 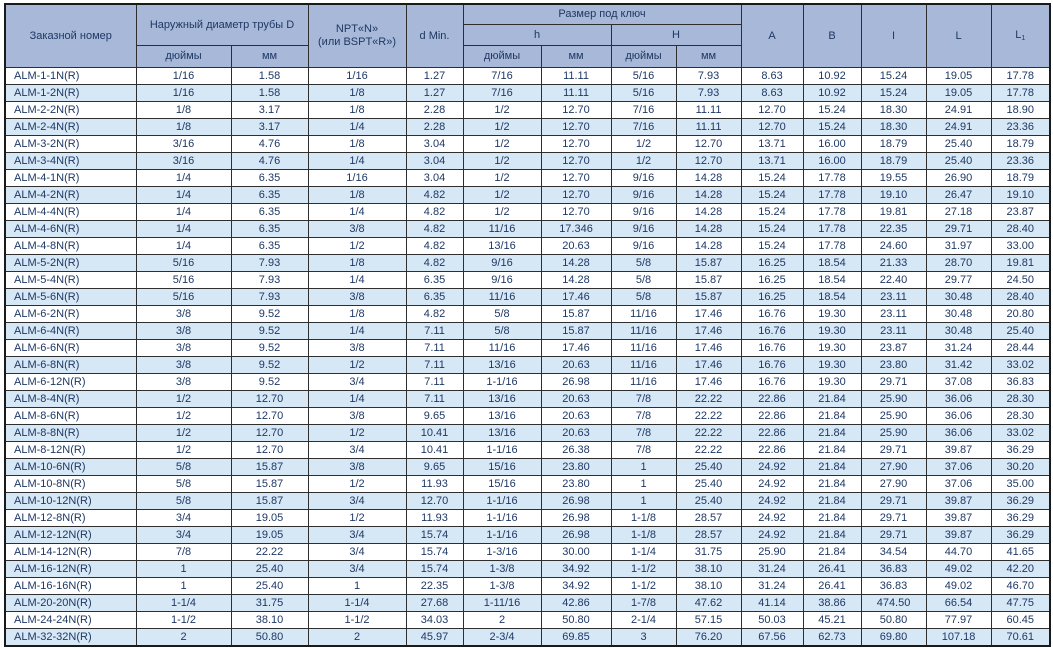 I want to click on value-cell: 28.57, so click(x=708, y=518).